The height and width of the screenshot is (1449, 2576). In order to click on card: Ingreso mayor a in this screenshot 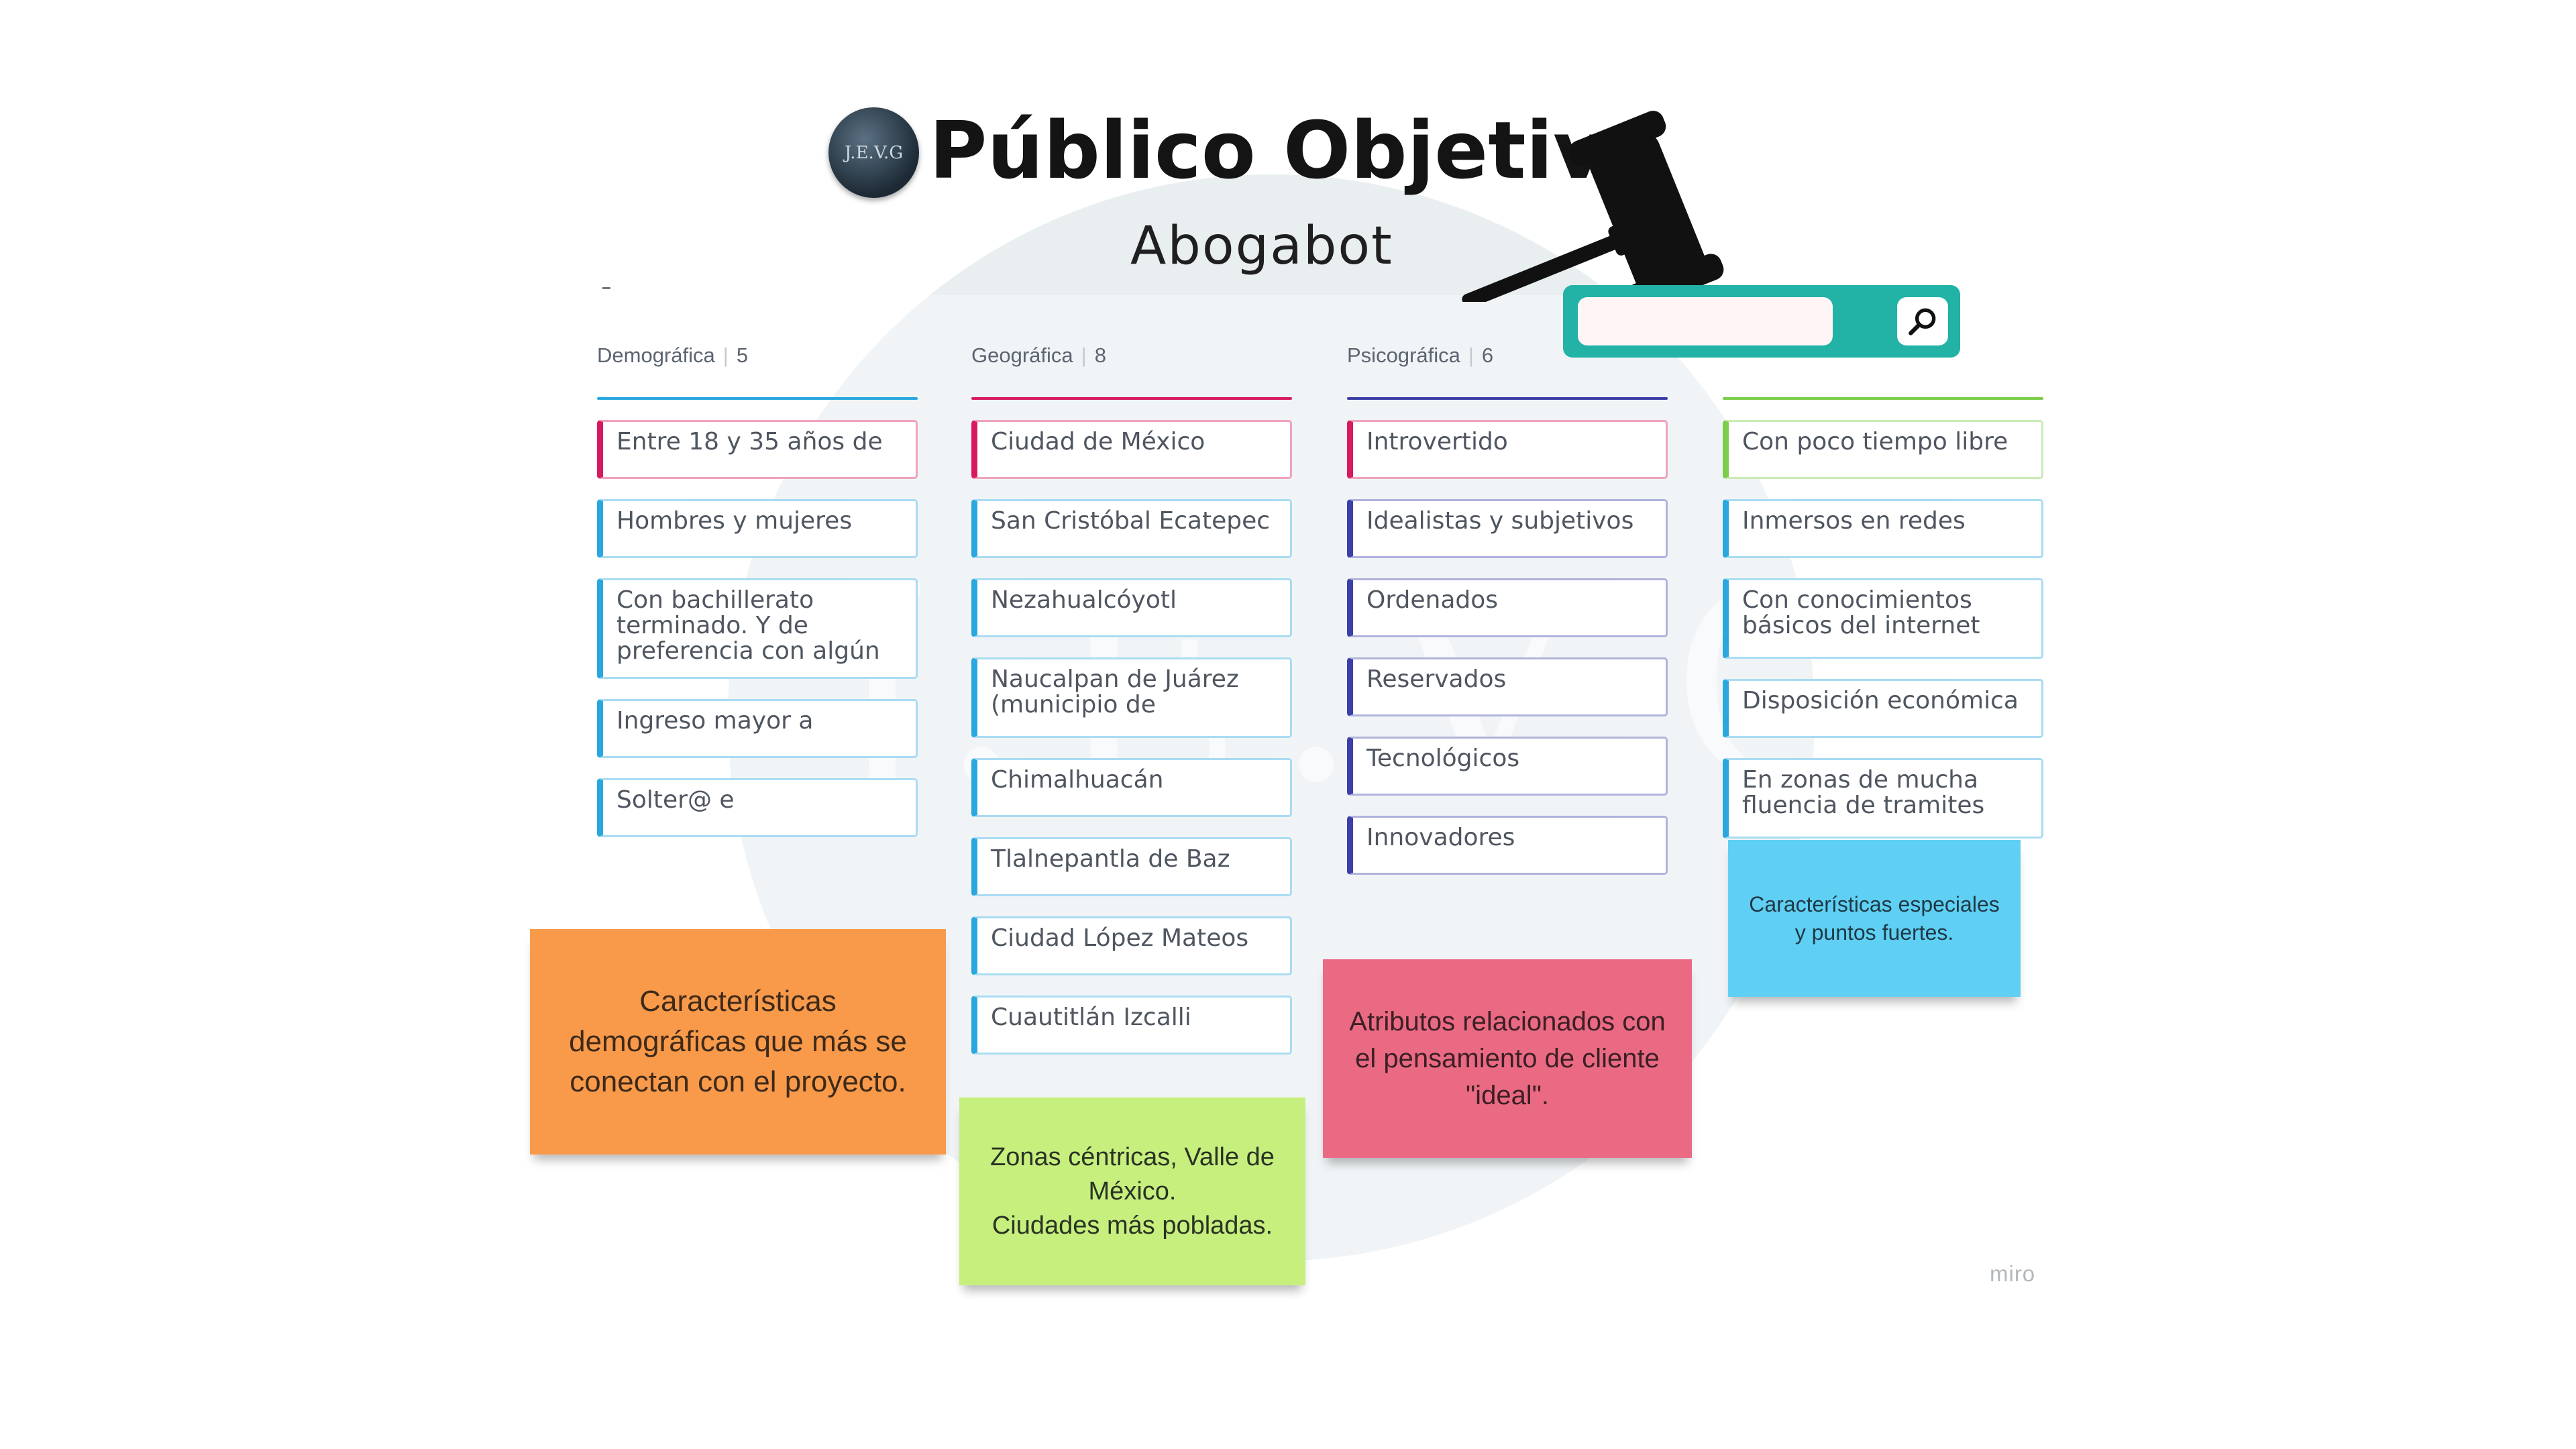, I will do `click(757, 728)`.